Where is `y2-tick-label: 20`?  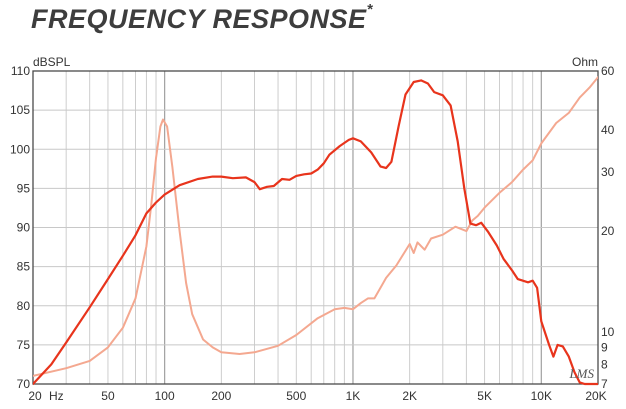
y2-tick-label: 20 is located at coordinates (608, 231).